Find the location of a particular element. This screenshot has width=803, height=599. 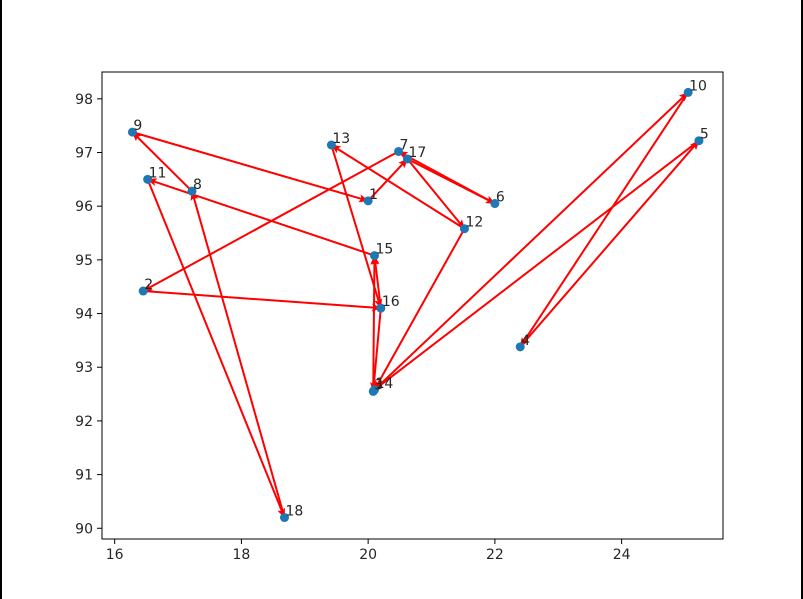

y-tick-label: 96 is located at coordinates (84, 207).